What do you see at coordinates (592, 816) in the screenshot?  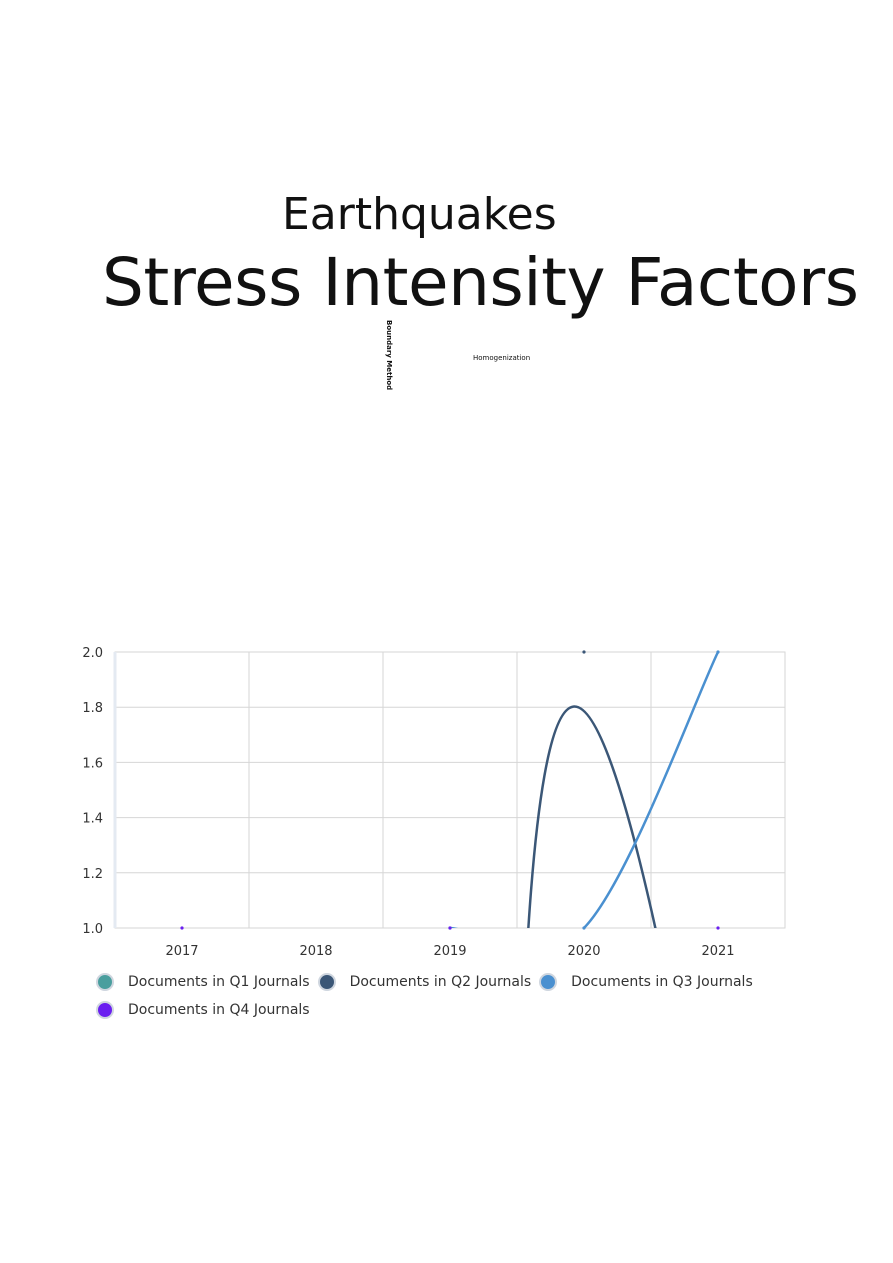 I see `series-line-q2` at bounding box center [592, 816].